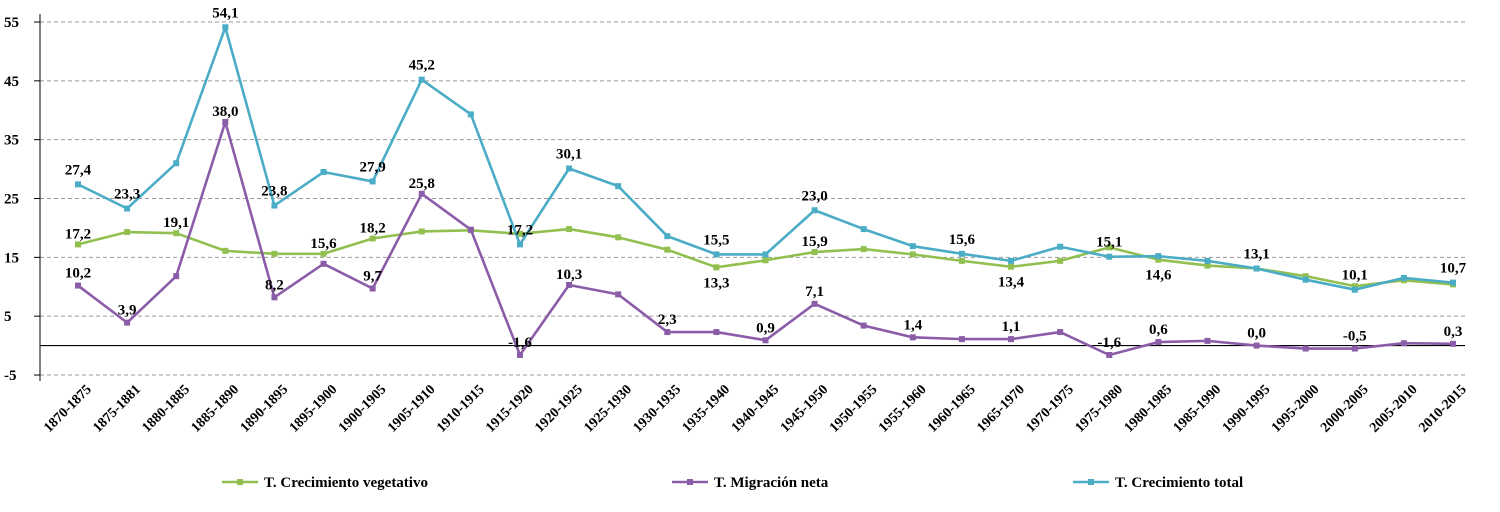 The height and width of the screenshot is (512, 1500). I want to click on x-tick-label: 1905-1910, so click(412, 409).